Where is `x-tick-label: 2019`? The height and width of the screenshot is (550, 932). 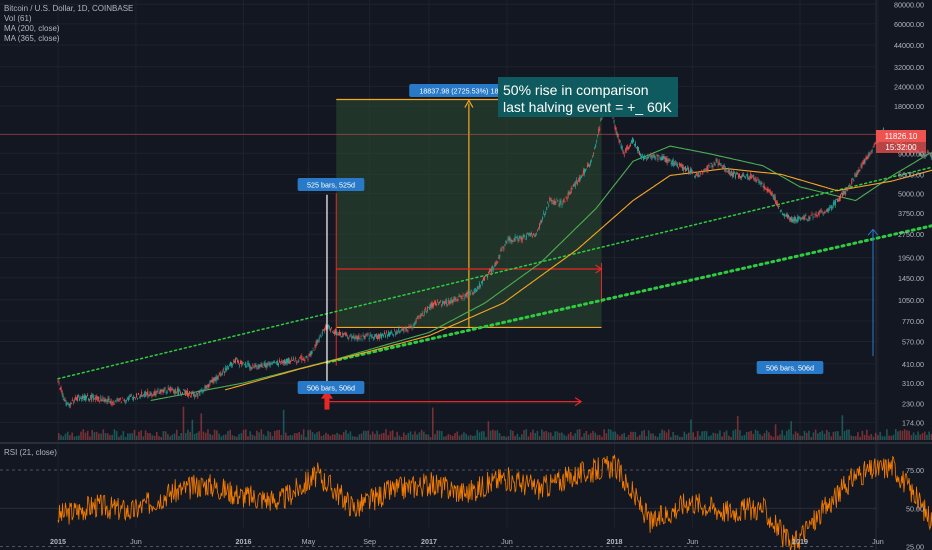 x-tick-label: 2019 is located at coordinates (800, 541).